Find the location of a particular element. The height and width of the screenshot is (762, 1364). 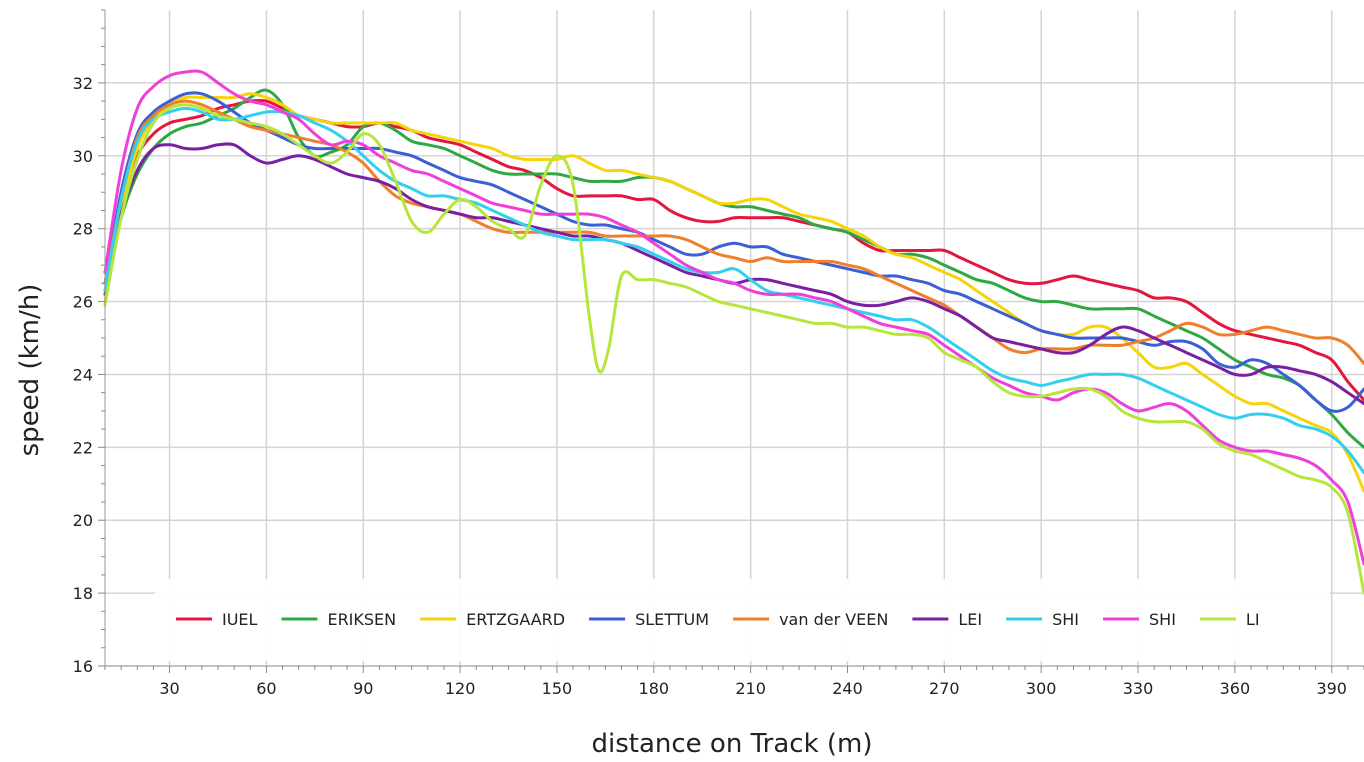

legend-label: LI is located at coordinates (1253, 619).